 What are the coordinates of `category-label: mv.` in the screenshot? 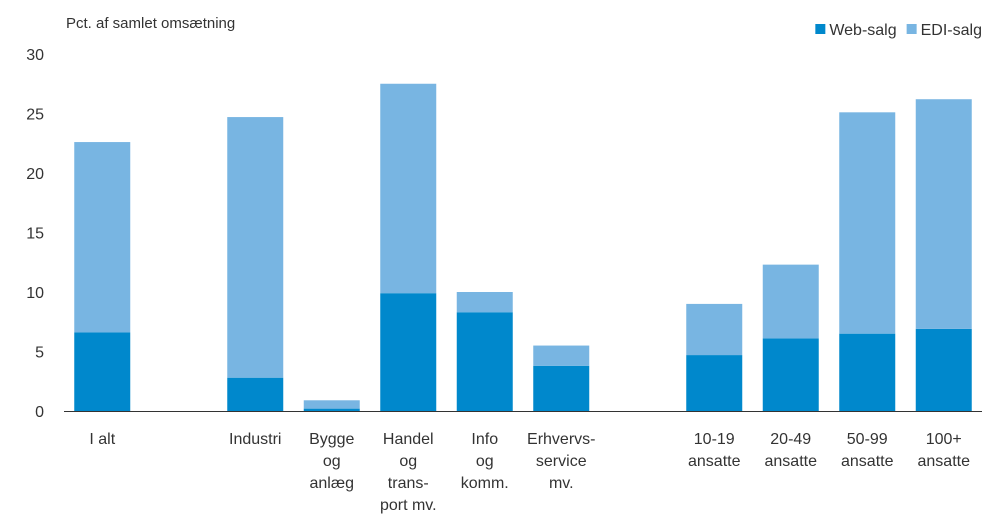 It's located at (561, 483).